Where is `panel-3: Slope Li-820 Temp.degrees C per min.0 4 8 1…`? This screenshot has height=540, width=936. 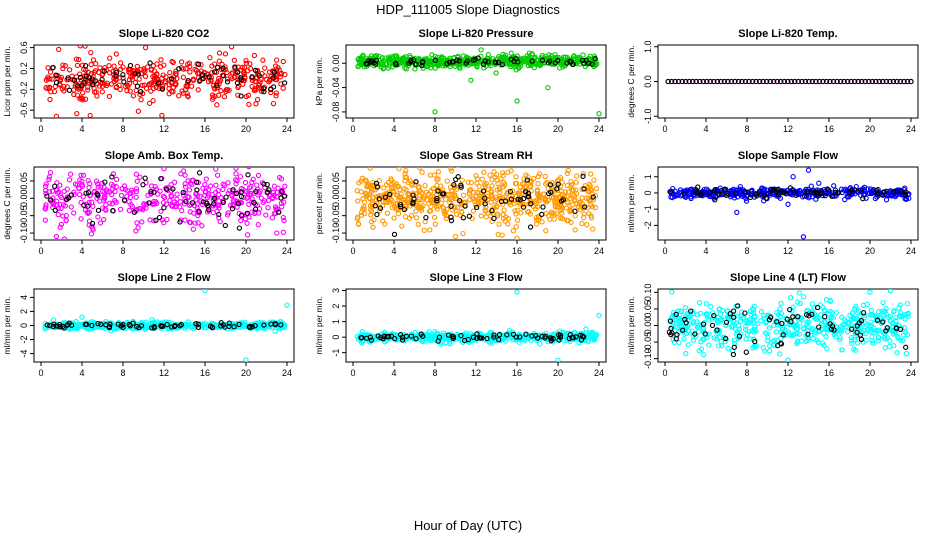
panel-3: Slope Li-820 Temp.degrees C per min.0 4 8 1… is located at coordinates (772, 81).